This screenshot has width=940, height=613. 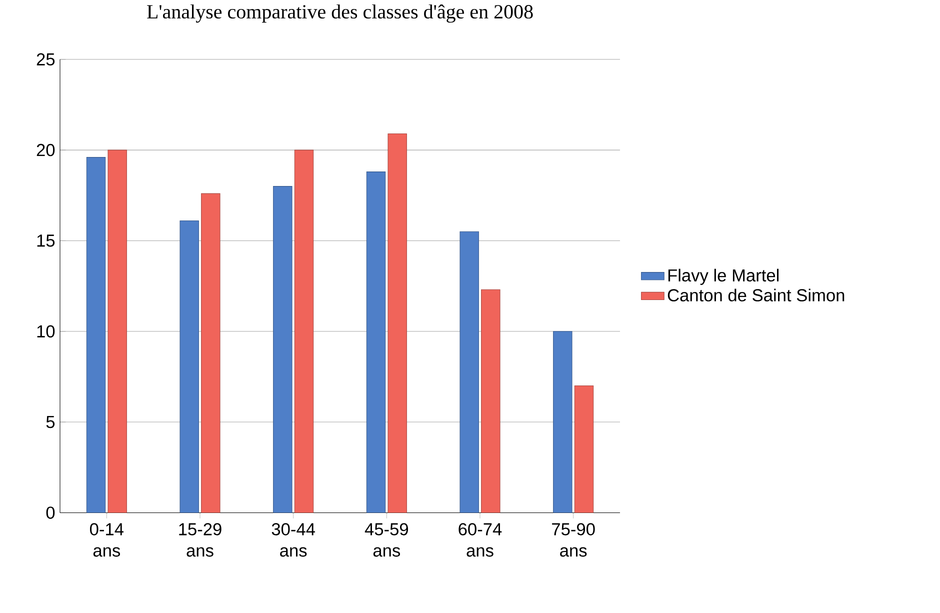 I want to click on y-tick-label: 0, so click(x=50, y=512).